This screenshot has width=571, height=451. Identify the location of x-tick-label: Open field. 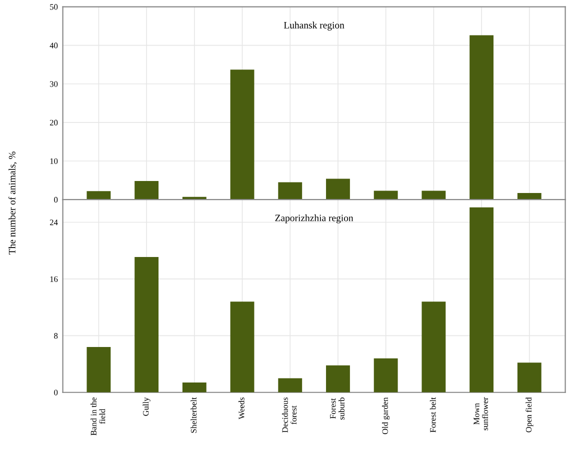
(530, 414).